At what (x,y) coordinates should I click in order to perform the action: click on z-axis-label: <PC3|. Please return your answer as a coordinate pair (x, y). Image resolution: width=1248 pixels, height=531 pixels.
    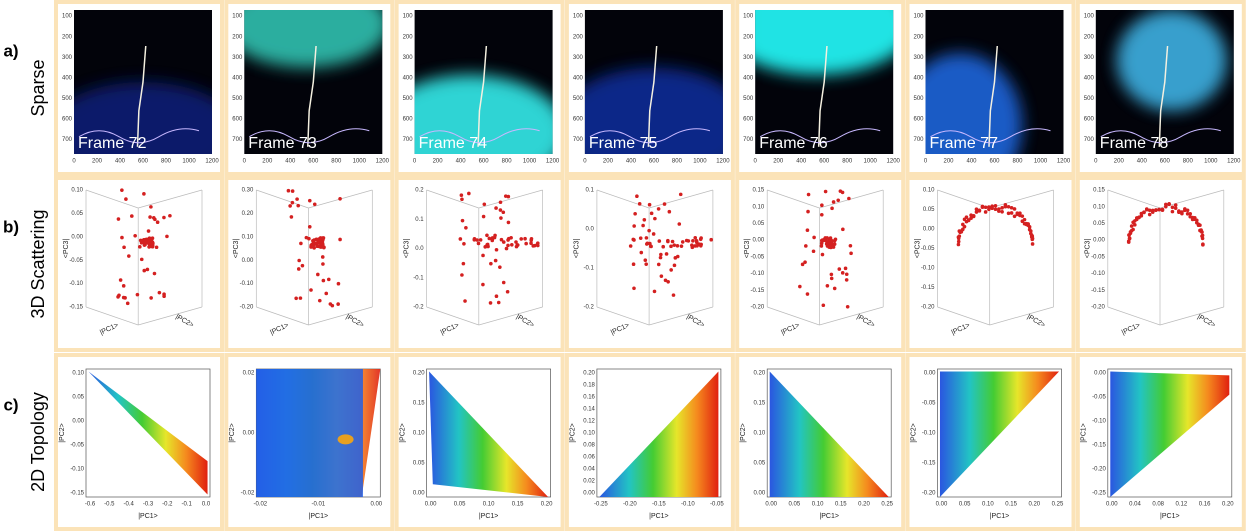
    Looking at the image, I should click on (406, 249).